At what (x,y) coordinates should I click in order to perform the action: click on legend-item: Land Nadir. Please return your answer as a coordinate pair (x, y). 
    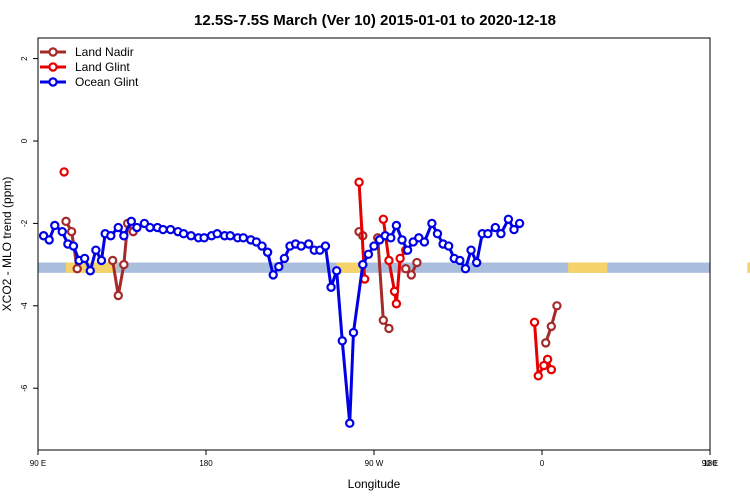
    Looking at the image, I should click on (87, 52).